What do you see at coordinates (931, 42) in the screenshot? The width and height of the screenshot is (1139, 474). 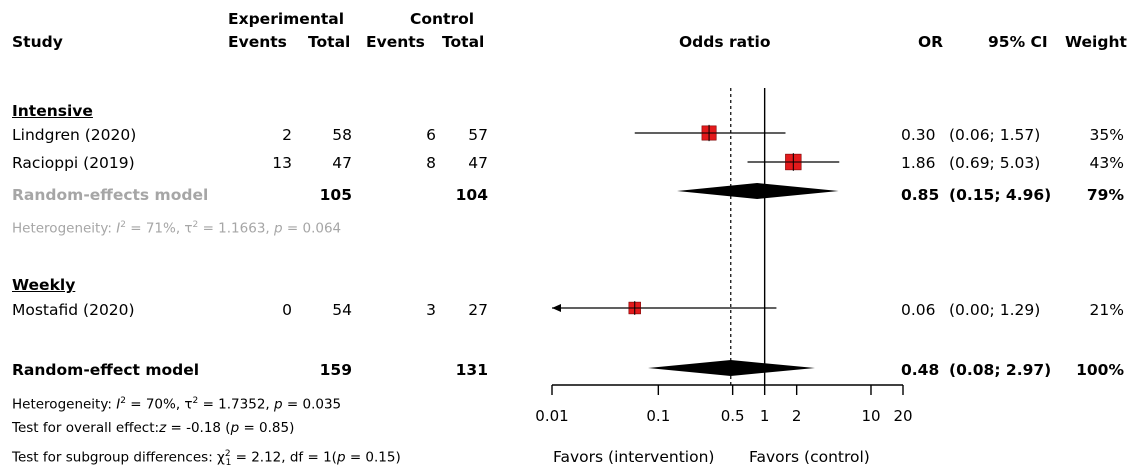 I see `header-or: OR` at bounding box center [931, 42].